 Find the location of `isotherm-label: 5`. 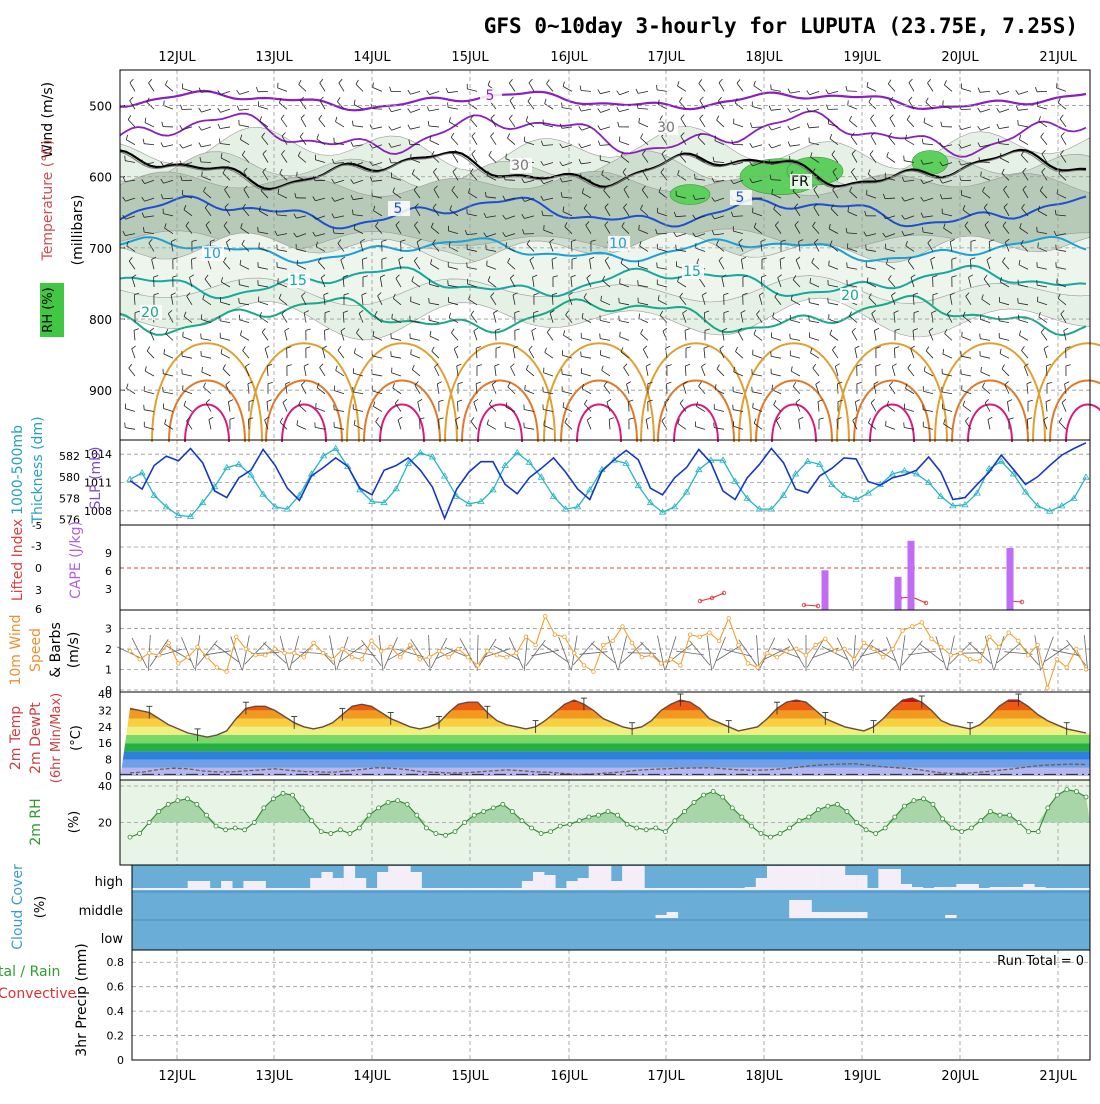

isotherm-label: 5 is located at coordinates (398, 209).